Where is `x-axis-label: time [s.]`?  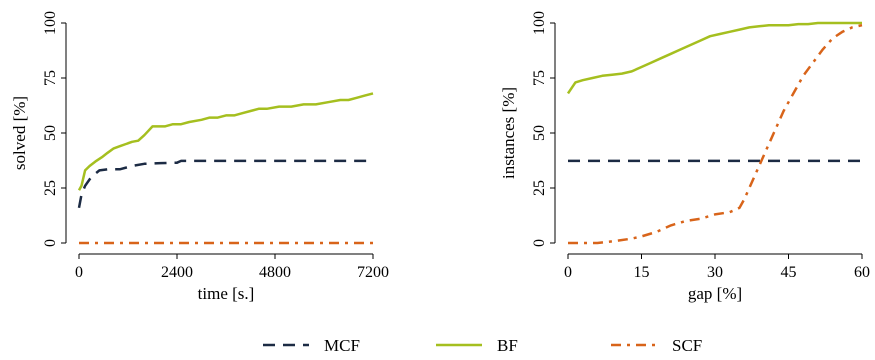
x-axis-label: time [s.] is located at coordinates (226, 293).